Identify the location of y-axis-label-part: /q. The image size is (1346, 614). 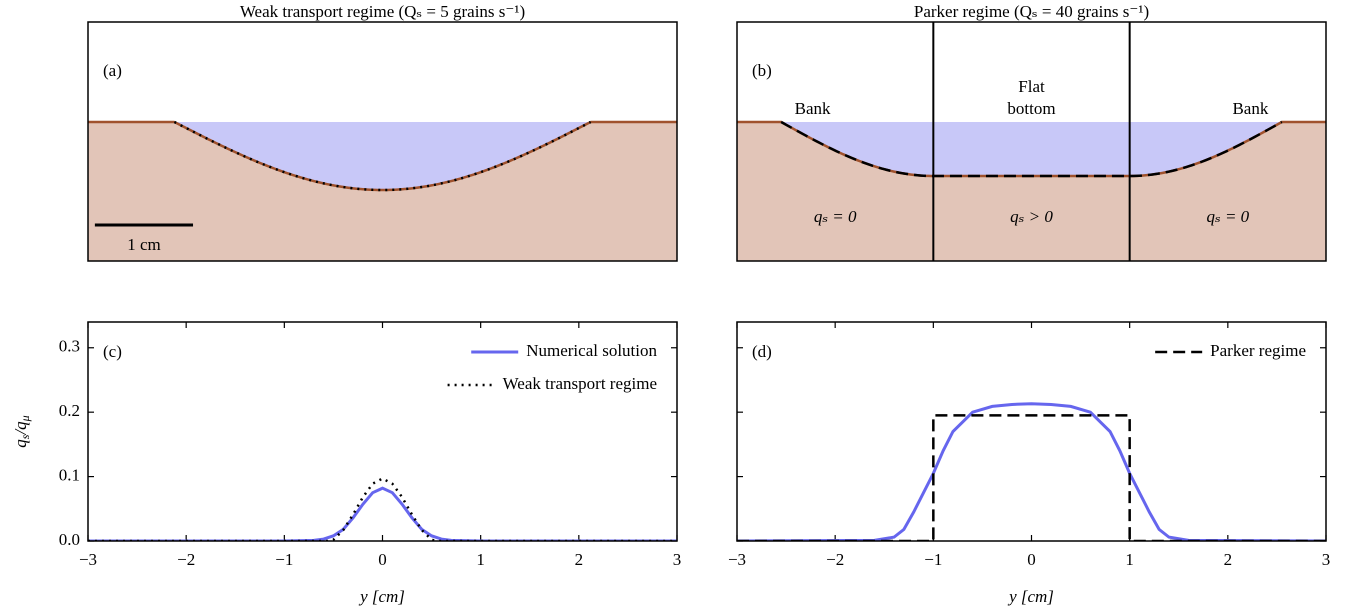
(20, 428).